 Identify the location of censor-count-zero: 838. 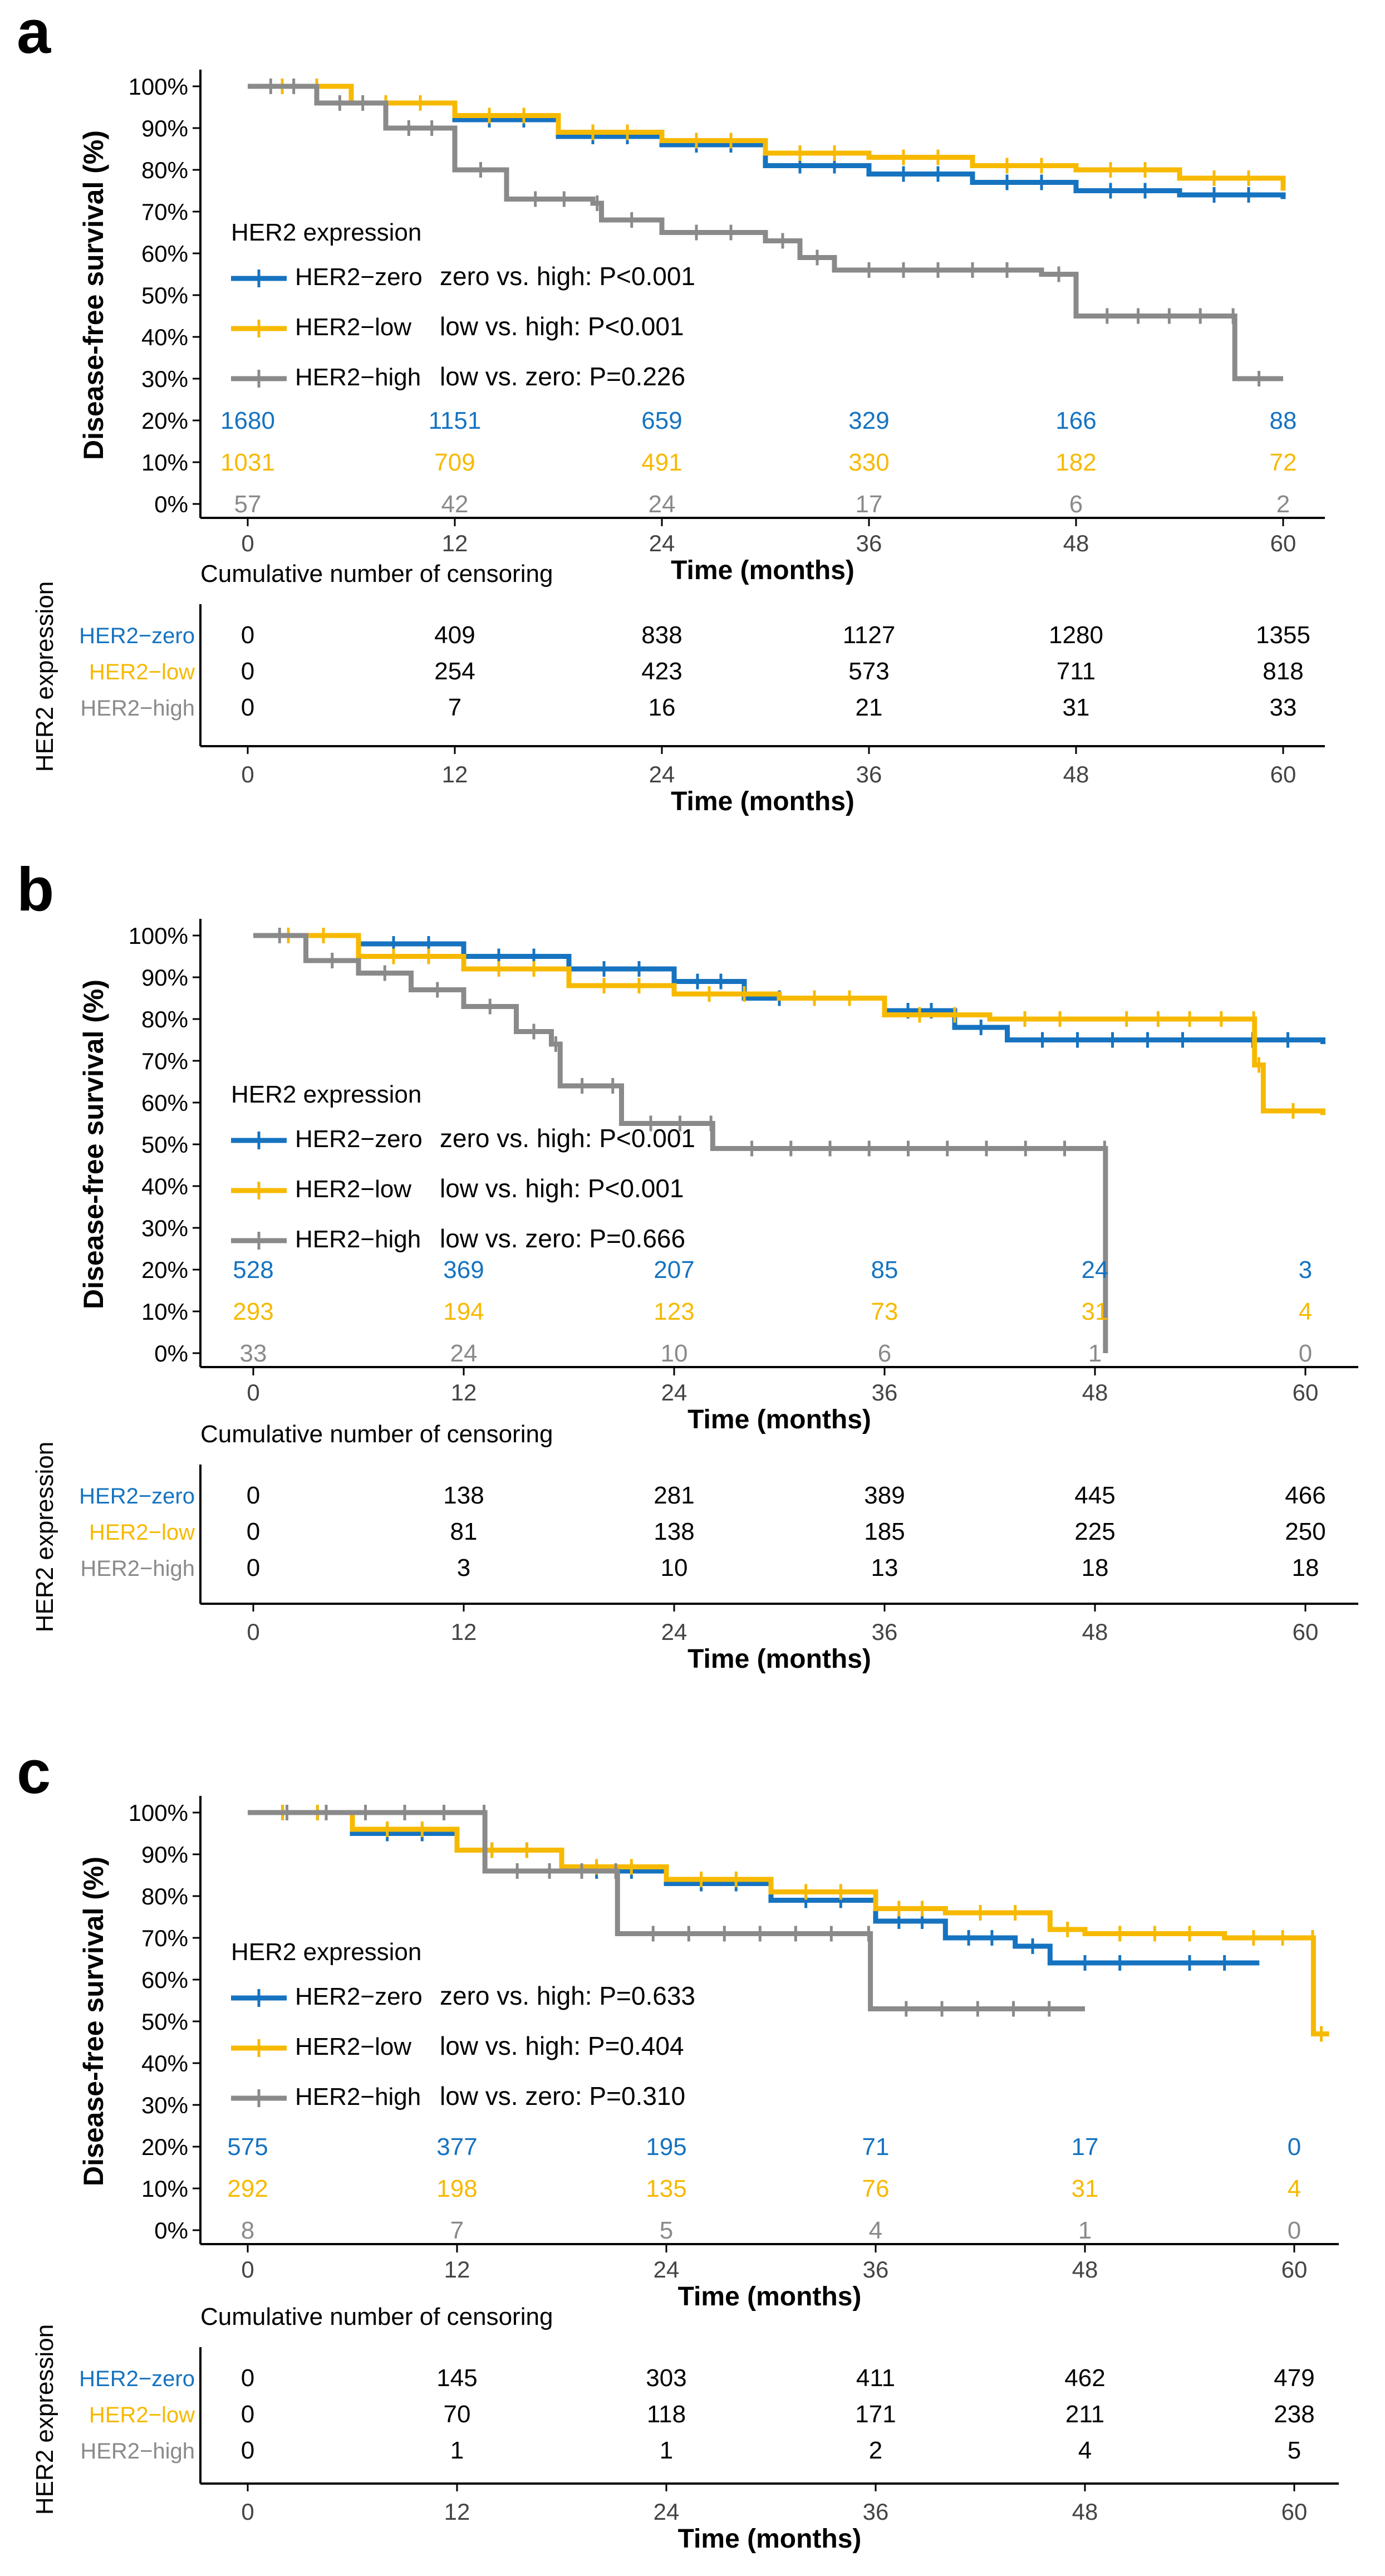
(661, 635).